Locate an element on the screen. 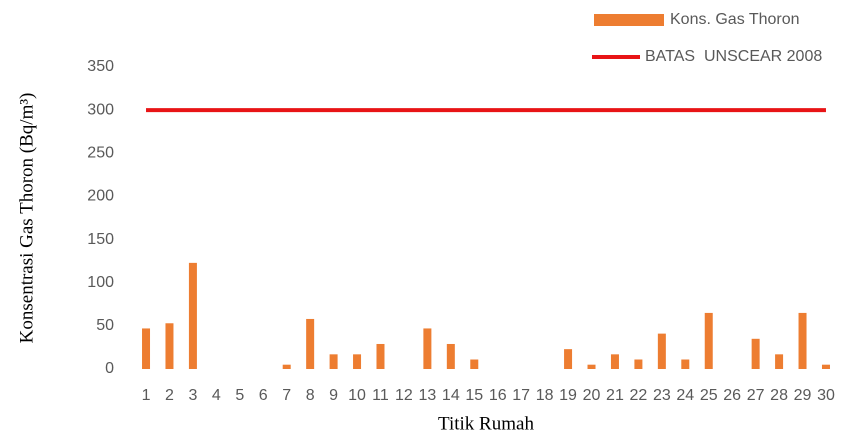 The image size is (841, 437). legend-label: BATAS UNSCEAR 2008 is located at coordinates (733, 56).